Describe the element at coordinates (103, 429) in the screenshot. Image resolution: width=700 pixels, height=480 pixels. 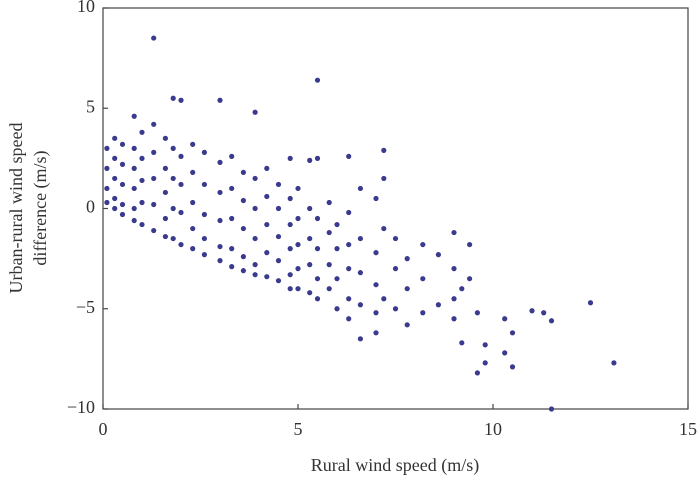
I see `x-tick-label: 0` at that location.